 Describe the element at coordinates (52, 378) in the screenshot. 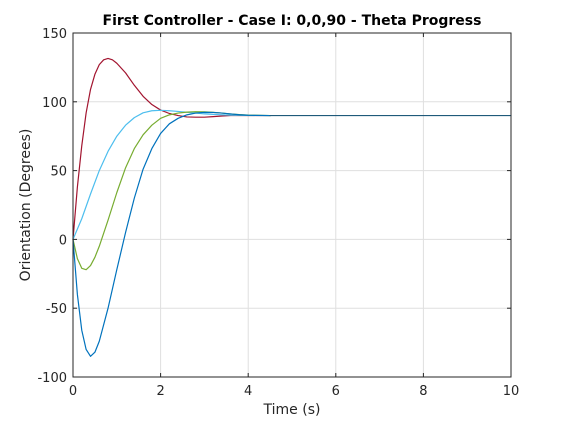

I see `y-tick-label: -100` at that location.